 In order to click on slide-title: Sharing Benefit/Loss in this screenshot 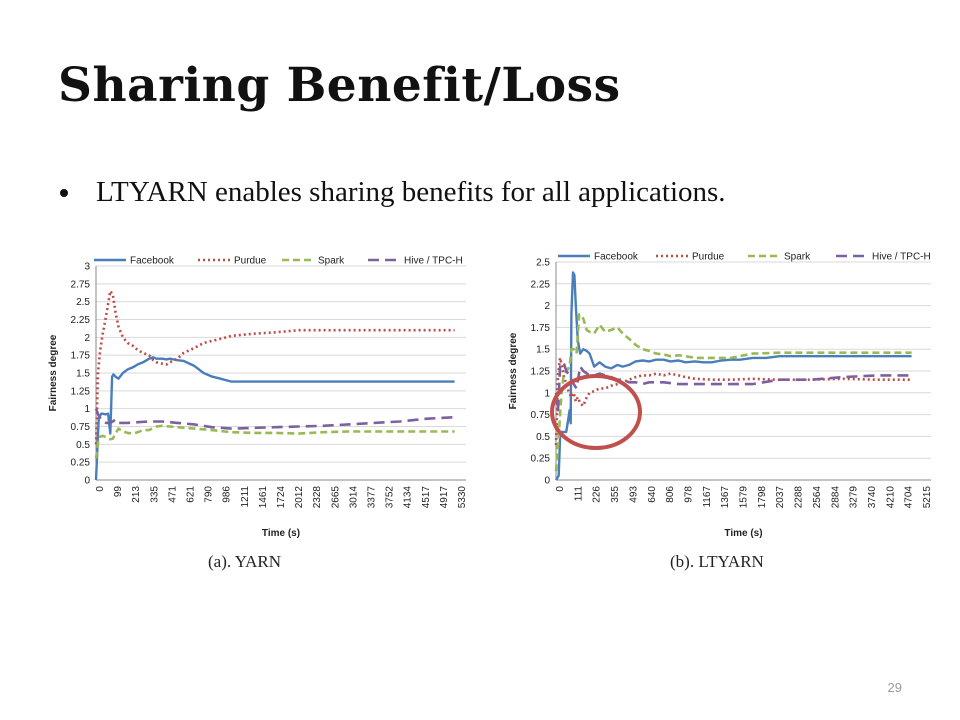, I will do `click(339, 85)`.